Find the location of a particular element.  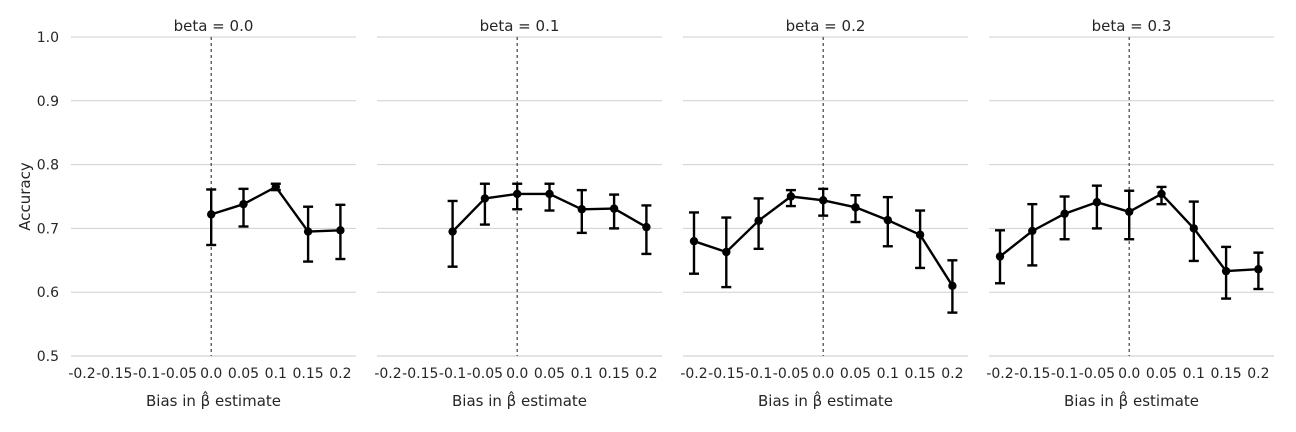

panel-title: beta = 0.3 is located at coordinates (1132, 26).